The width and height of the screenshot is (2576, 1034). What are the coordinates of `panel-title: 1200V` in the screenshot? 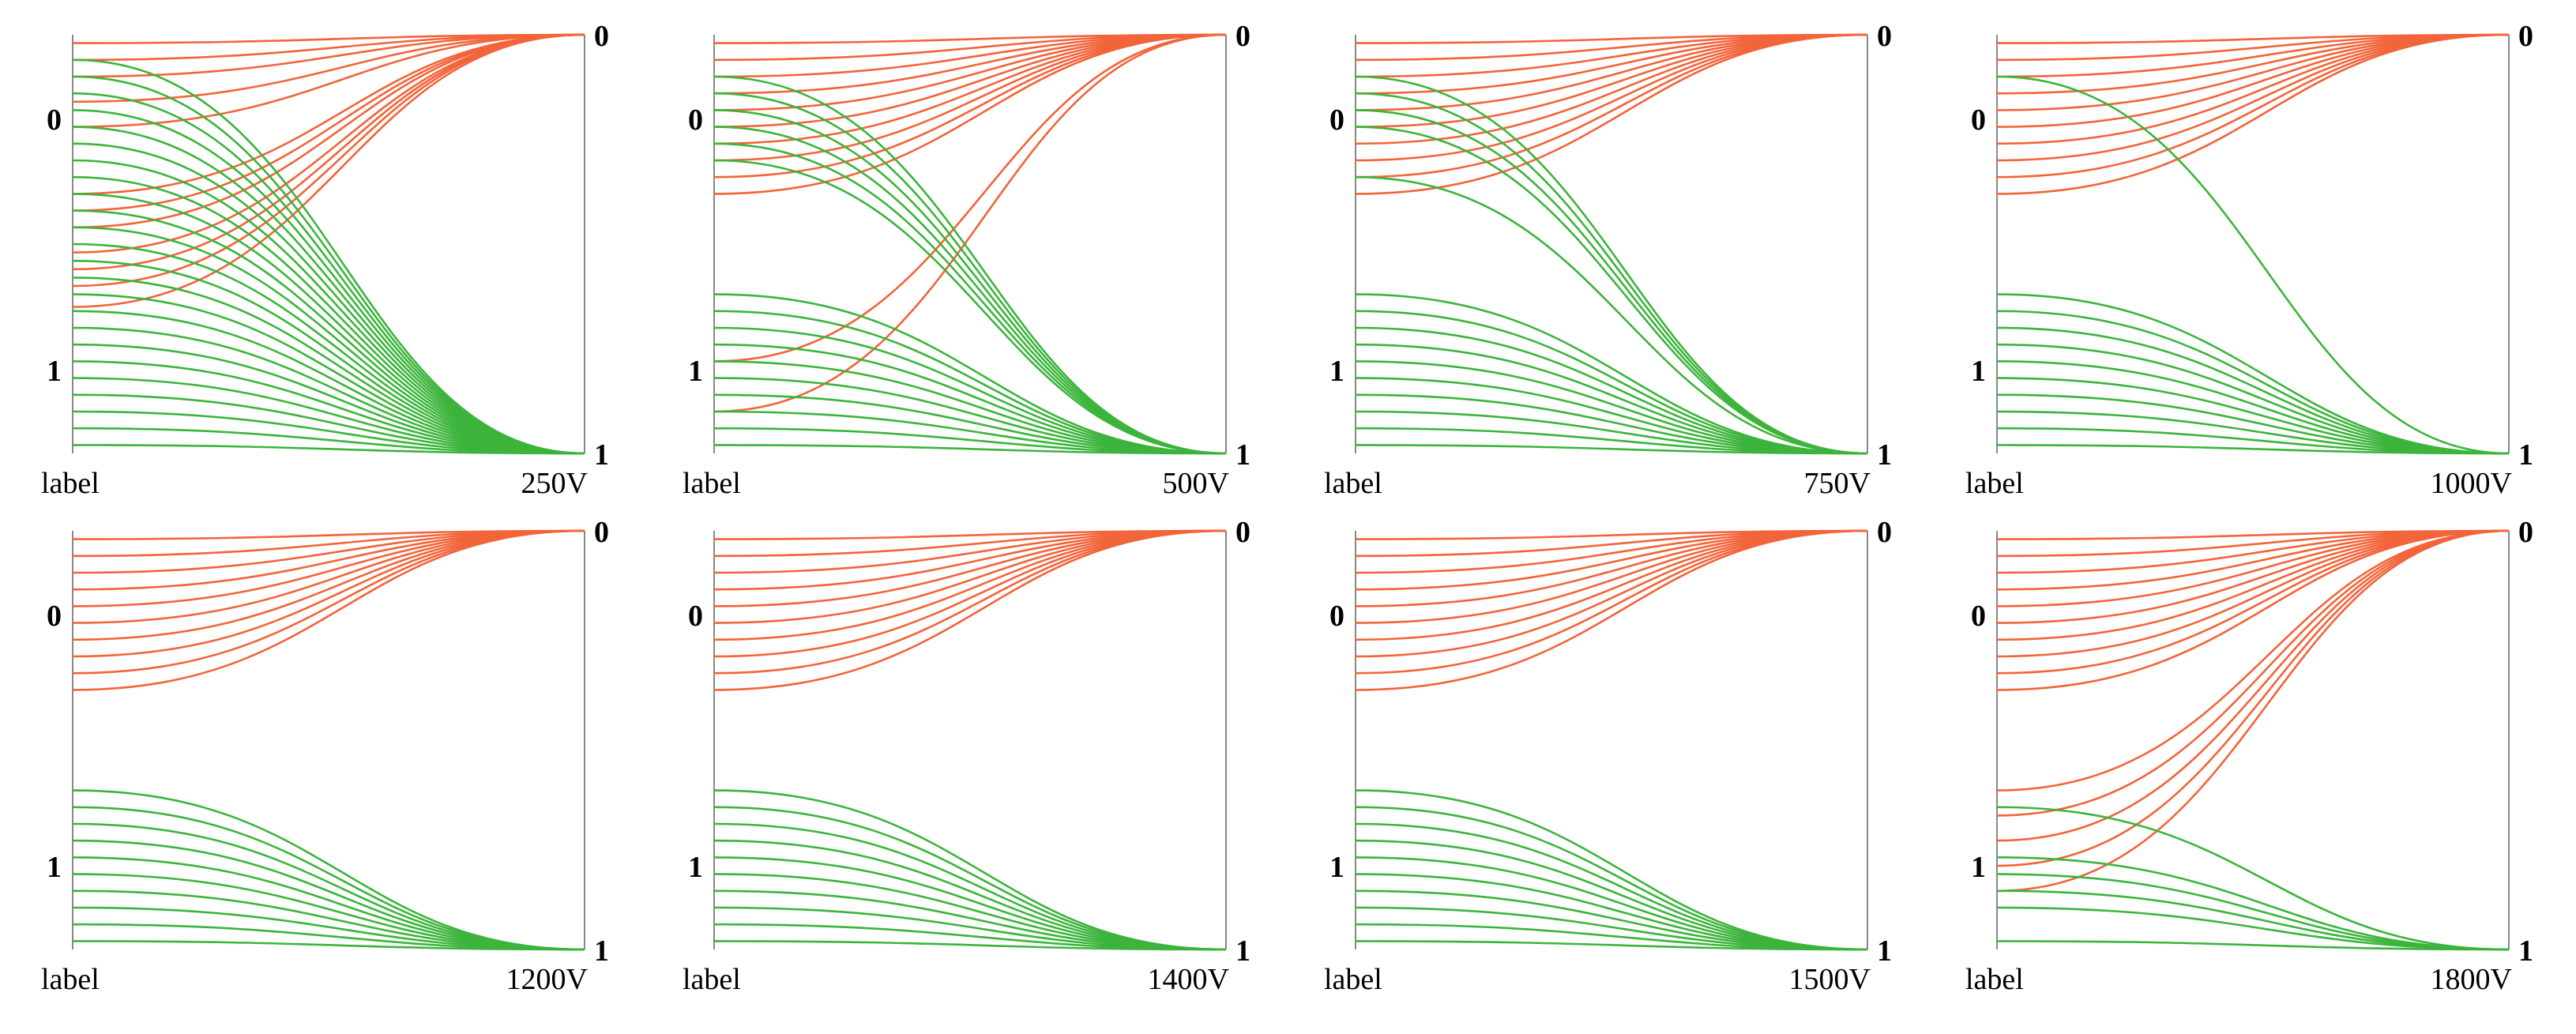 It's located at (548, 979).